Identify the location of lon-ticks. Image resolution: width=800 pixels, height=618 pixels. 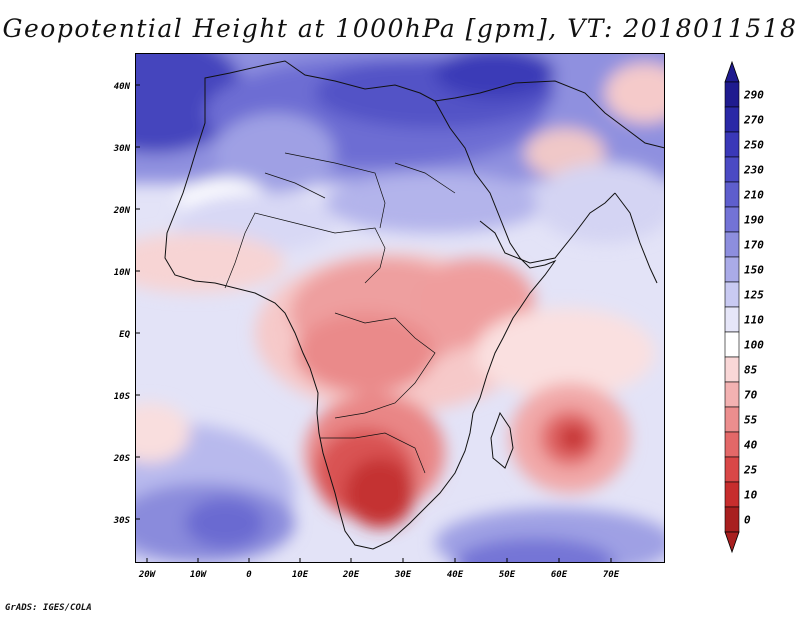
(379, 560).